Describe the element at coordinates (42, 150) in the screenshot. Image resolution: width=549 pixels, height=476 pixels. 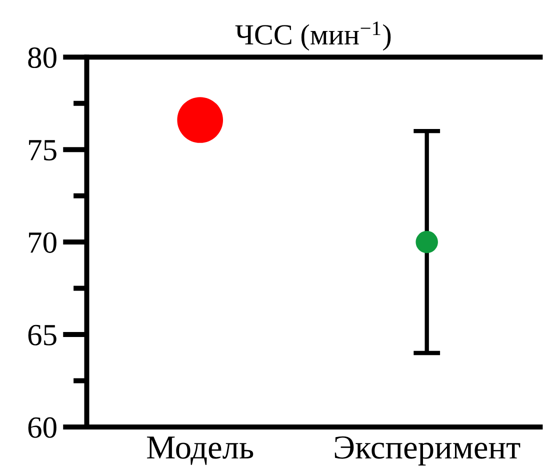
I see `y-tick-label: 75` at that location.